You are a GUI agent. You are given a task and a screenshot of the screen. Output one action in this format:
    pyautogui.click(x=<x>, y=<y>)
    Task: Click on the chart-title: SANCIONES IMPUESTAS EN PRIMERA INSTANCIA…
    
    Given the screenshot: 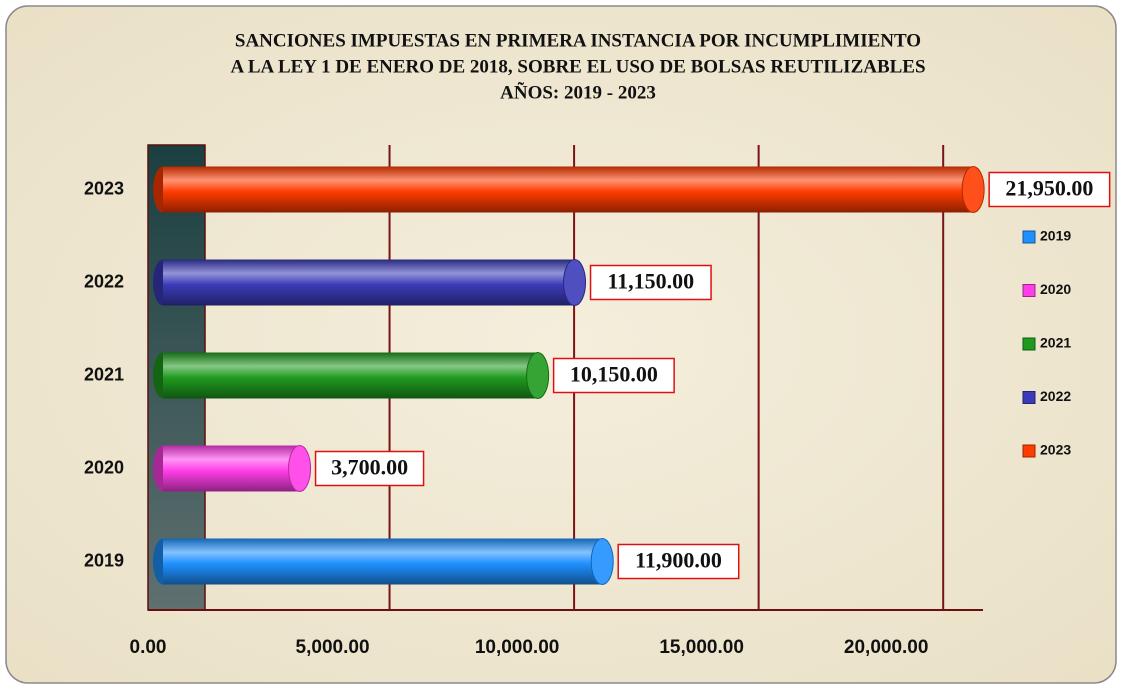 What is the action you would take?
    pyautogui.click(x=578, y=40)
    